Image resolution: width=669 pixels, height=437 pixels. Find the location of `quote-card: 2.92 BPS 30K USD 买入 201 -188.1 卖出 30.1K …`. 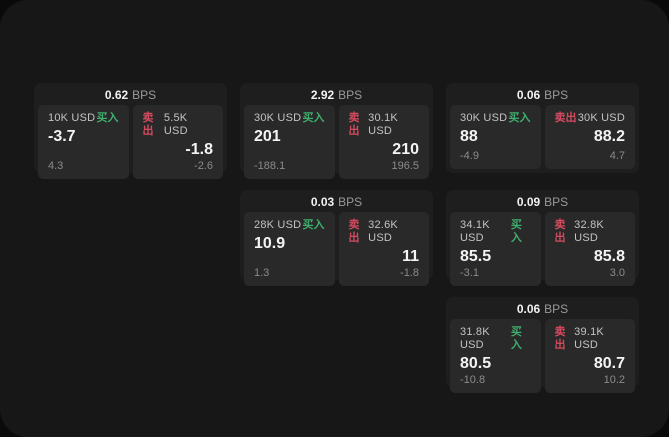

quote-card: 2.92 BPS 30K USD 买入 201 -188.1 卖出 30.1K … is located at coordinates (336, 131).